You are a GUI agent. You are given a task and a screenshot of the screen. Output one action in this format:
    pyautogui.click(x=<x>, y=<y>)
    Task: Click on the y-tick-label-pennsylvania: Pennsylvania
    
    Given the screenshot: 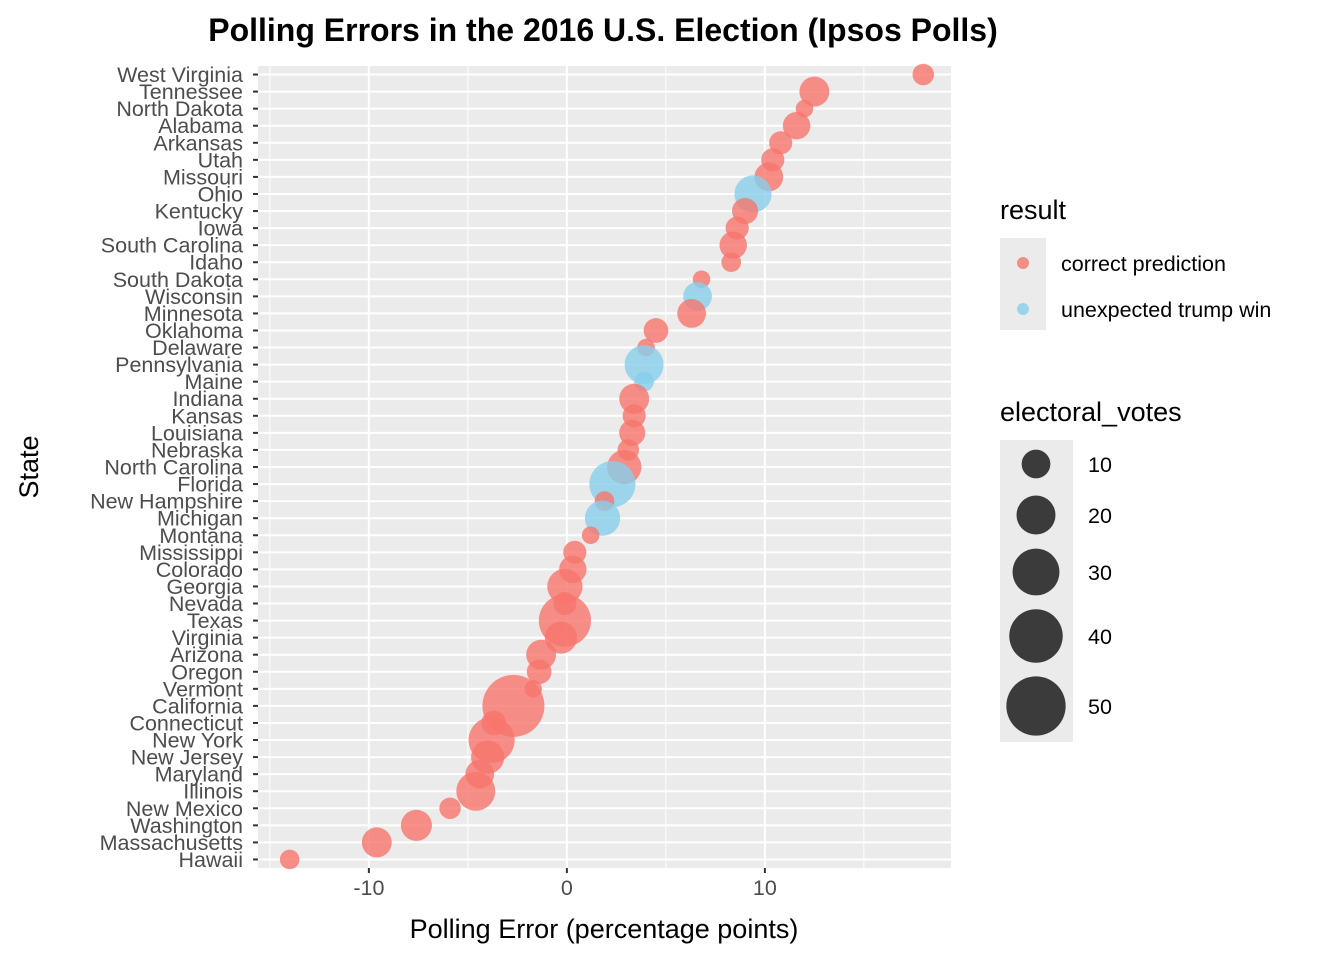 What is the action you would take?
    pyautogui.click(x=179, y=365)
    